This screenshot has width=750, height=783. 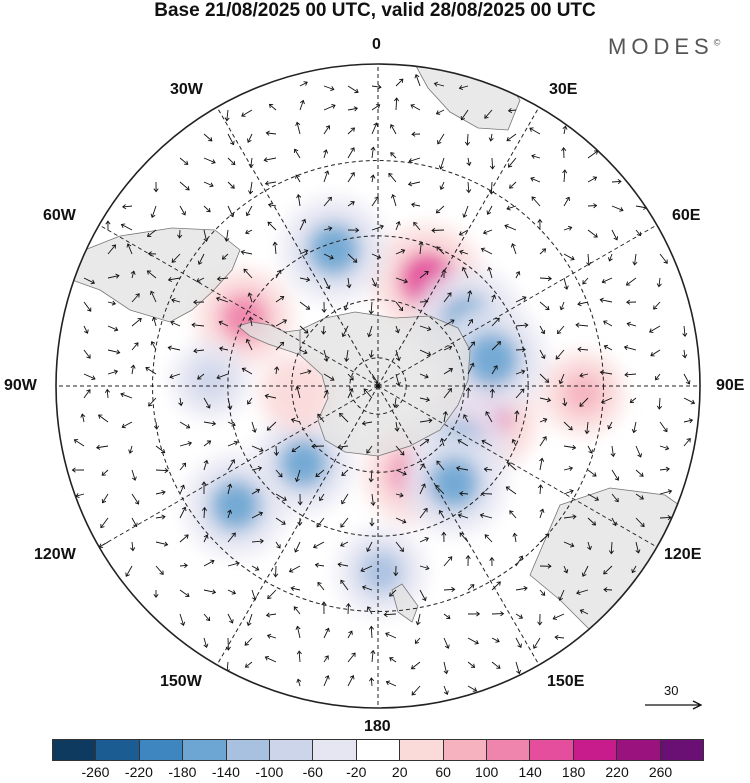 What do you see at coordinates (225, 772) in the screenshot?
I see `colorbar-tick-label-3: -140` at bounding box center [225, 772].